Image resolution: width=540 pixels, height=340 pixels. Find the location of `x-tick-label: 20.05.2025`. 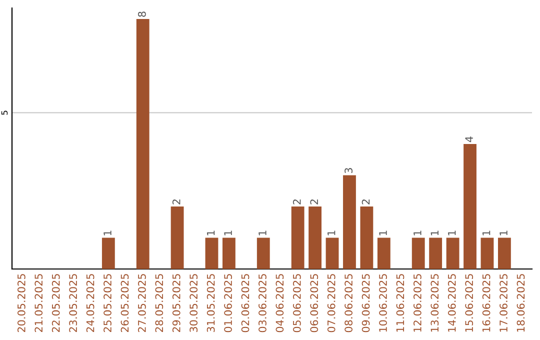

x-tick-label: 20.05.2025 is located at coordinates (21, 303).